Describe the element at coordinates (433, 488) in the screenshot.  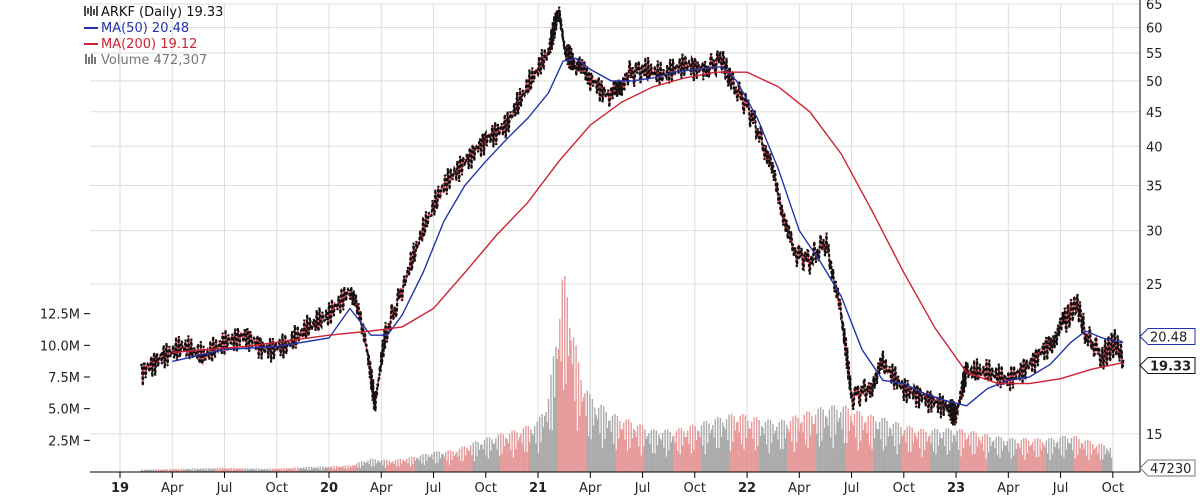
I see `x-tick-label: Jul` at that location.